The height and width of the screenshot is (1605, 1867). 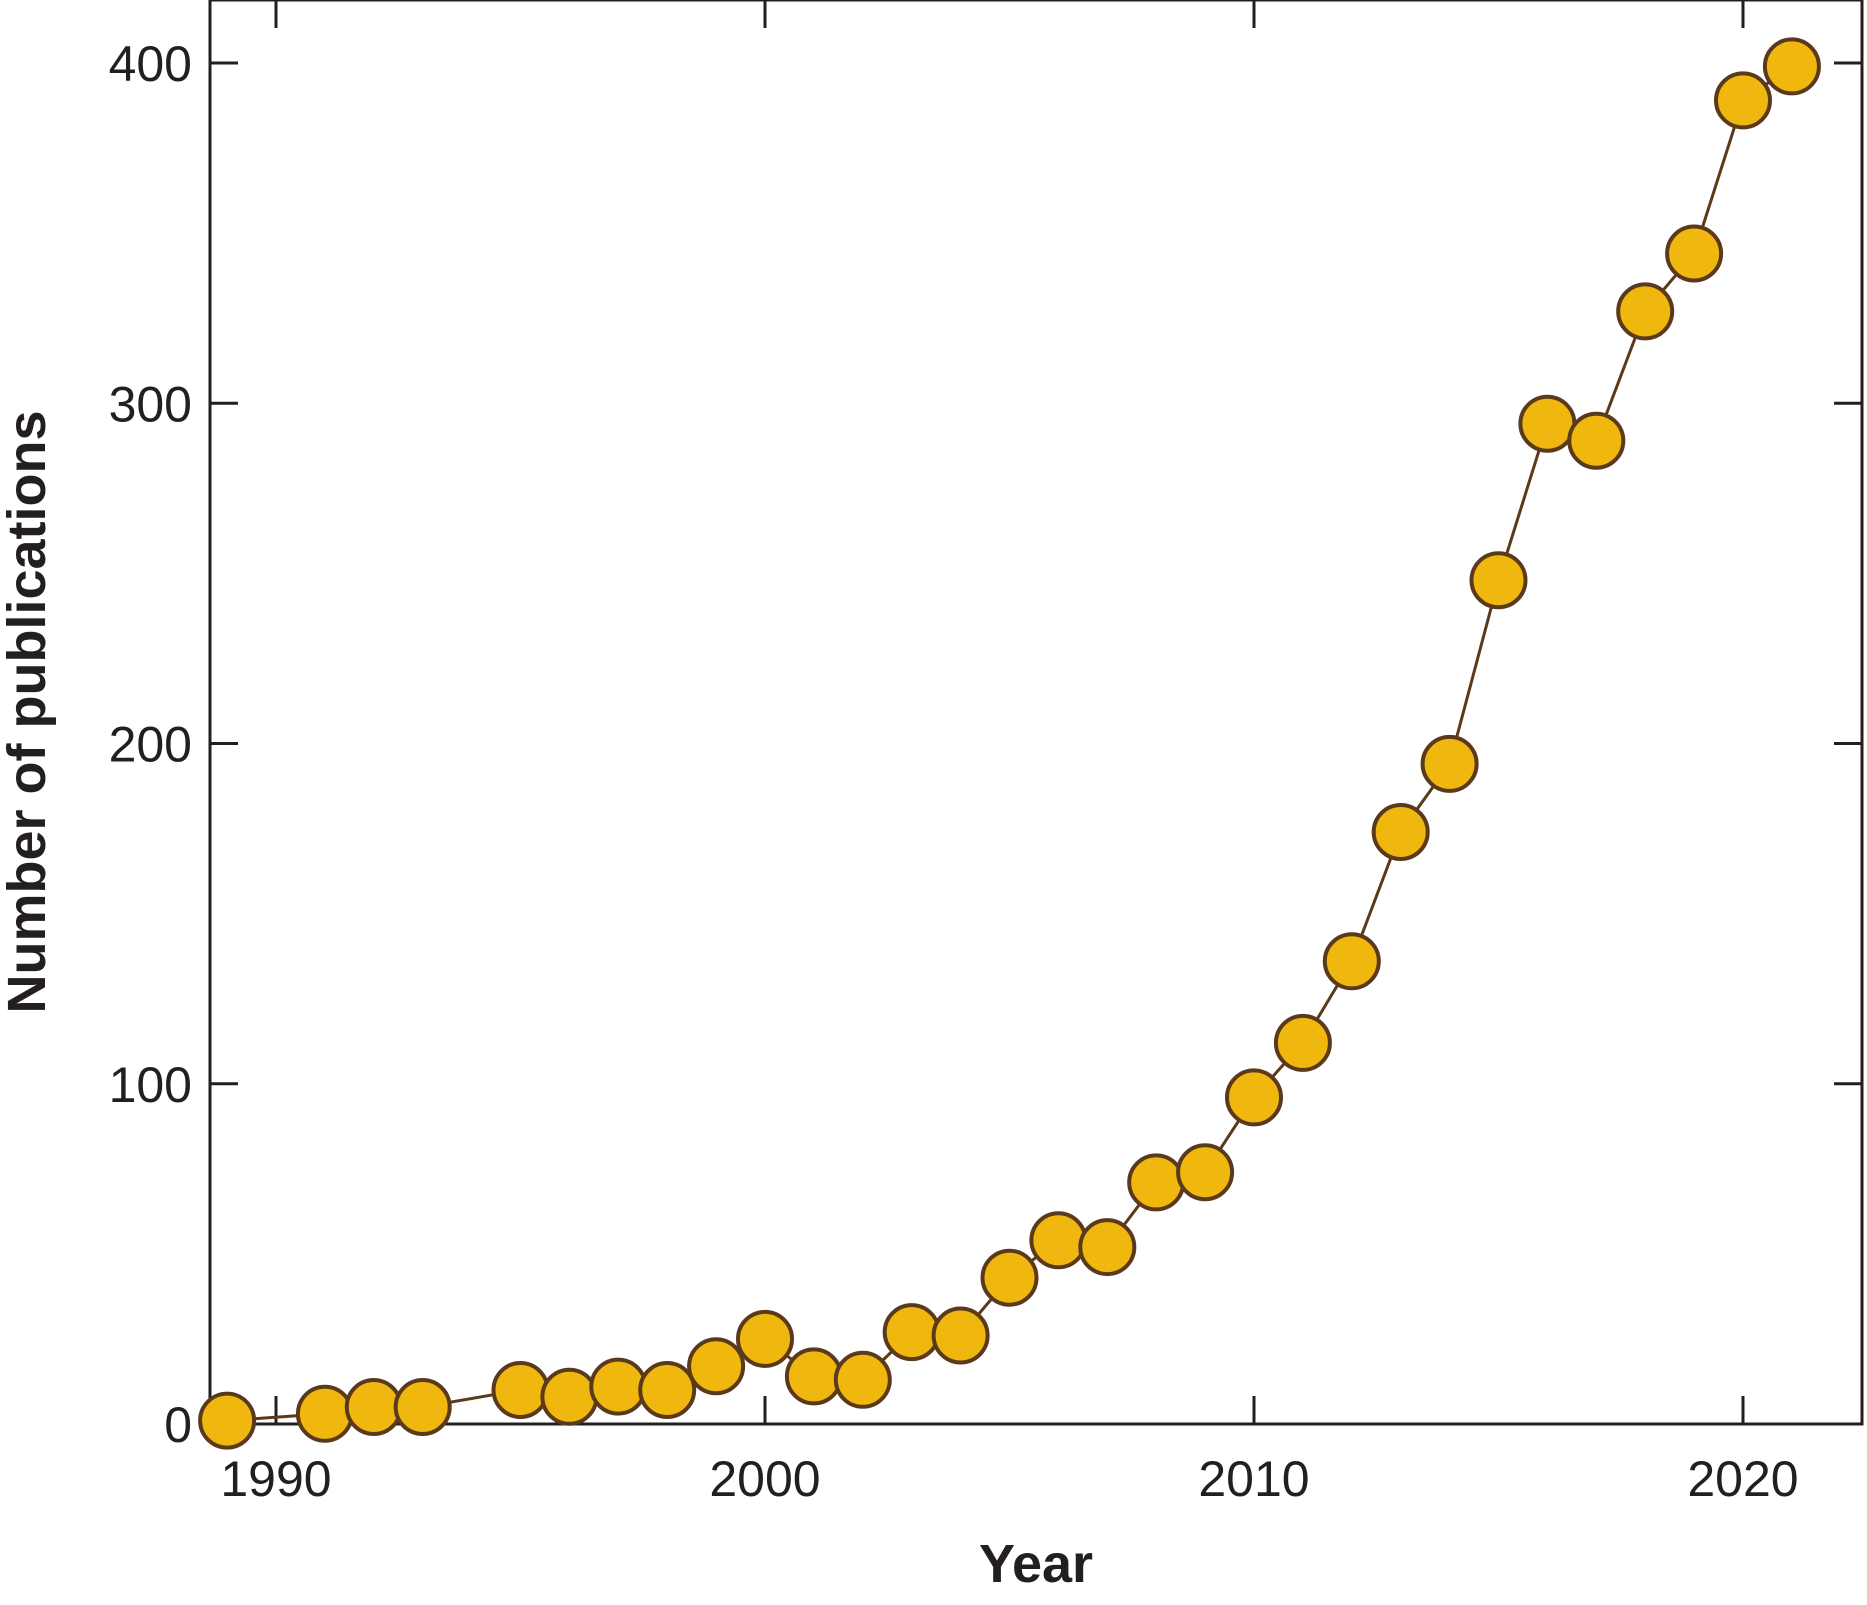 I want to click on y-axis-title: Number of publications, so click(x=28, y=711).